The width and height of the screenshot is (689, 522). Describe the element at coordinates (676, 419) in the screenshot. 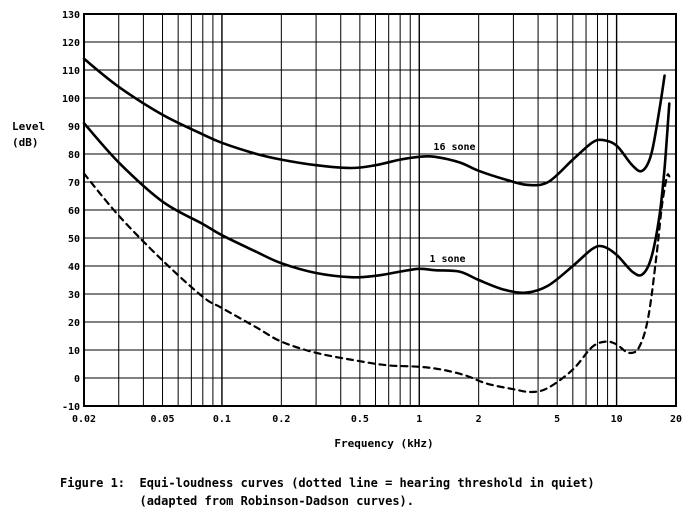

I see `x-tick-label: 20` at that location.